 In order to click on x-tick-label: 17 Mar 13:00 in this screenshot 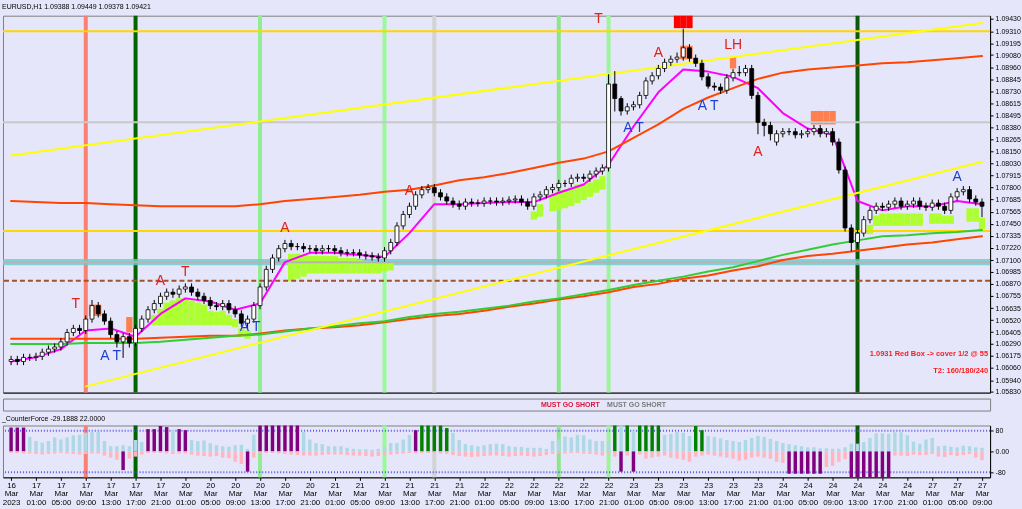, I will do `click(111, 493)`.